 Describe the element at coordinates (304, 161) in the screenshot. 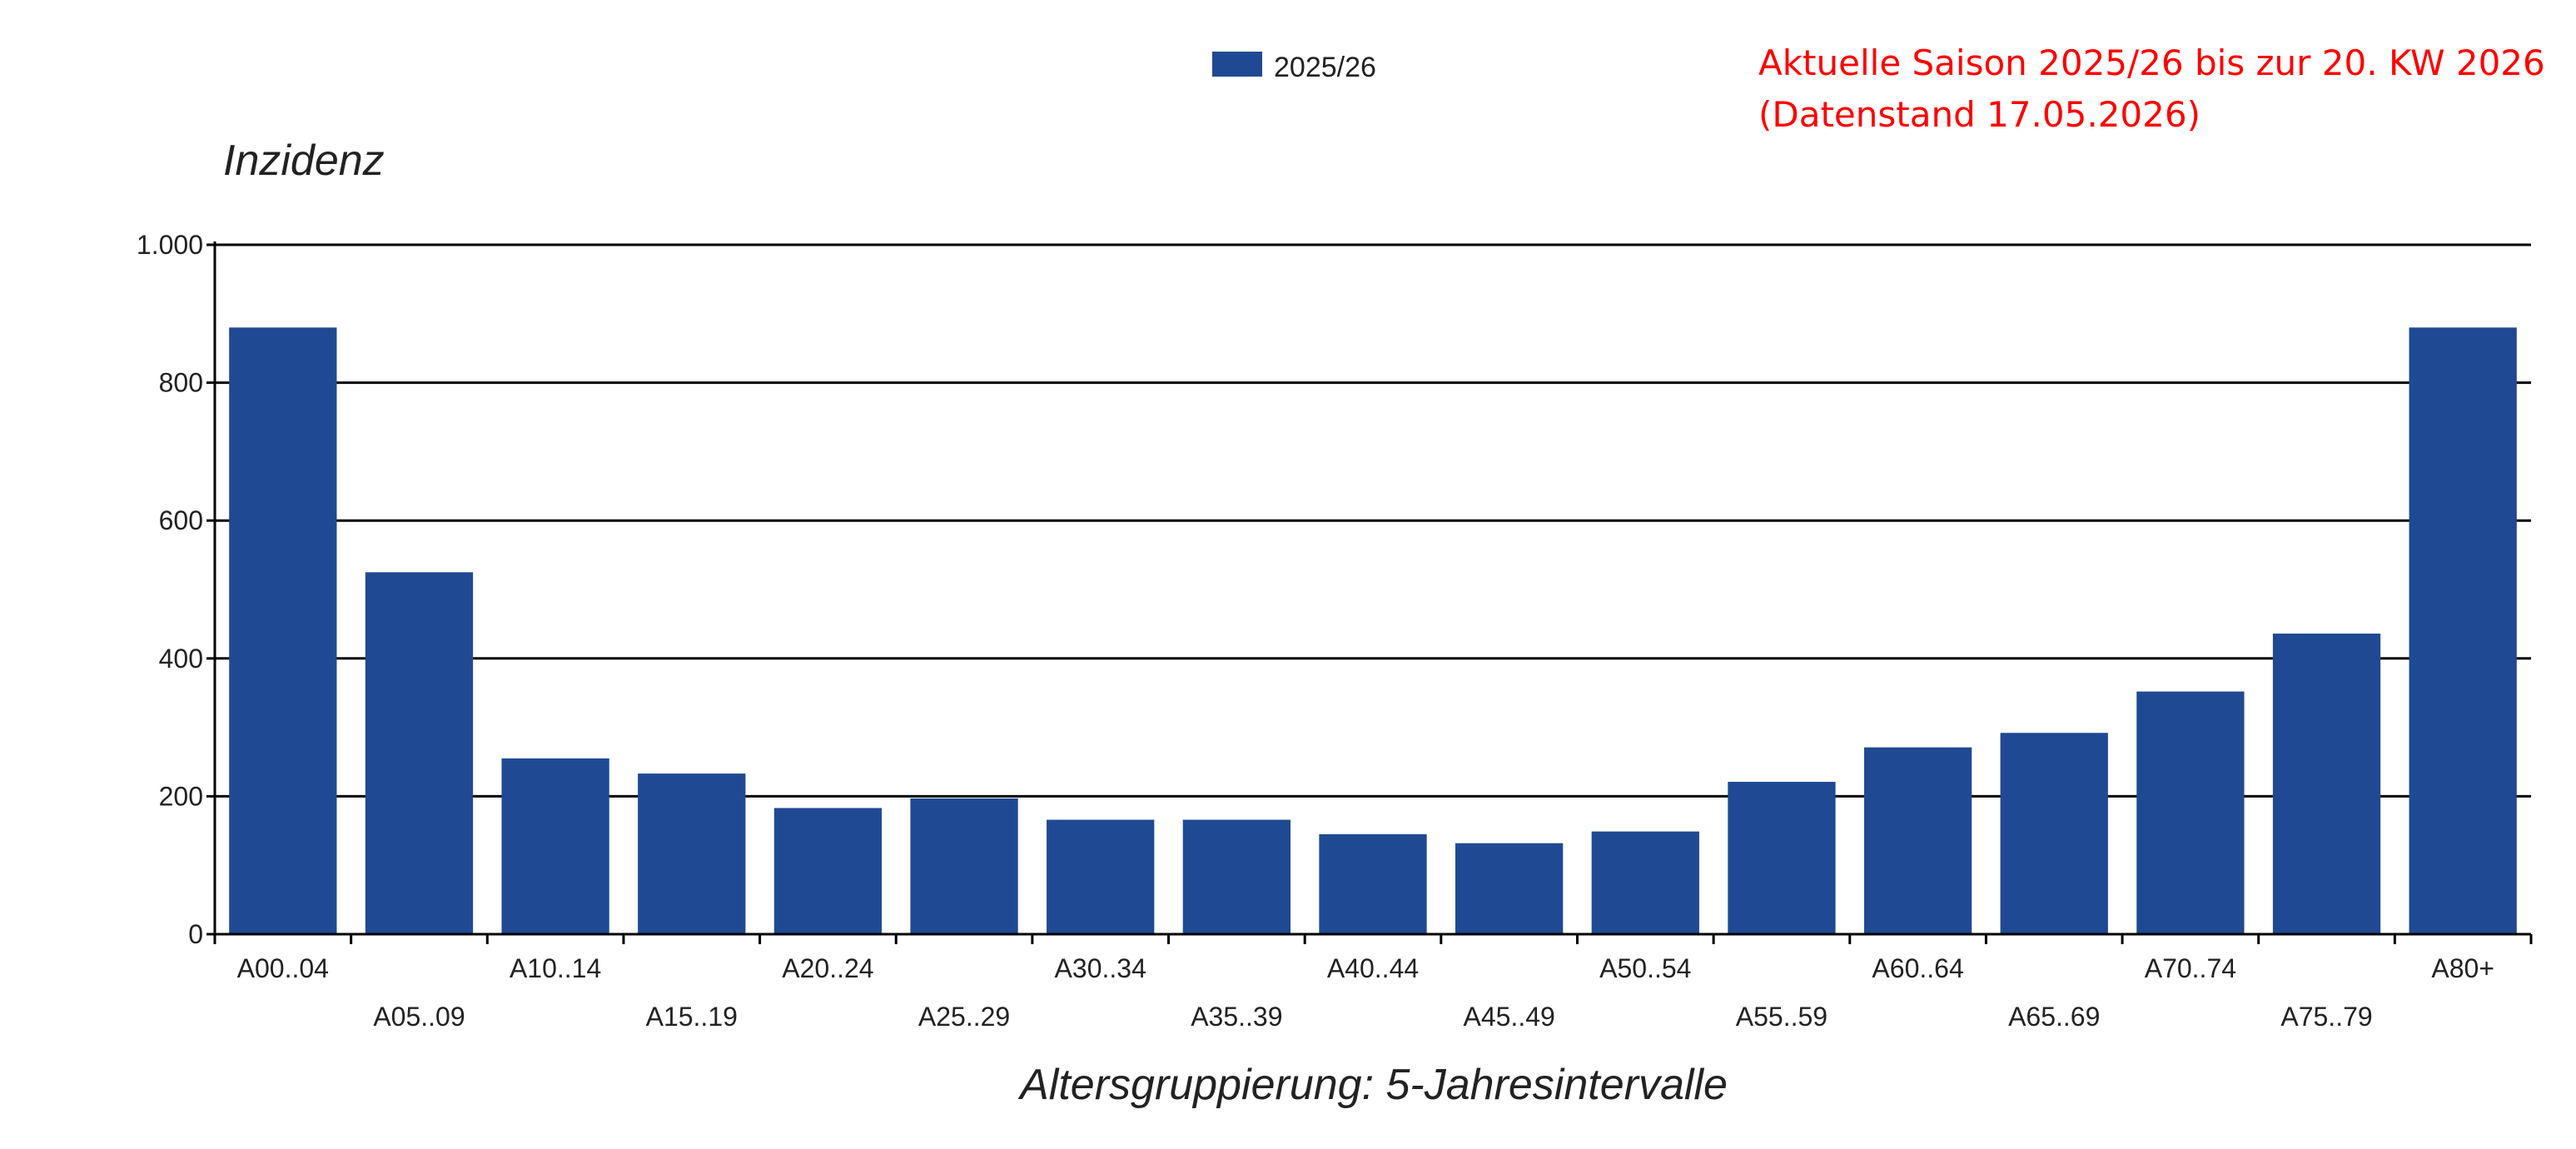

I see `y-axis-title: Inzidenz` at that location.